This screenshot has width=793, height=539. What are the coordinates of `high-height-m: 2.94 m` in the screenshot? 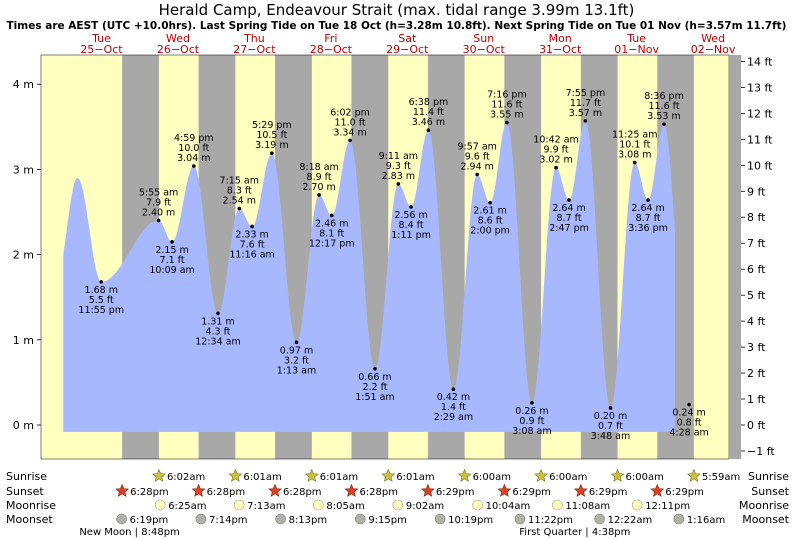 It's located at (476, 167).